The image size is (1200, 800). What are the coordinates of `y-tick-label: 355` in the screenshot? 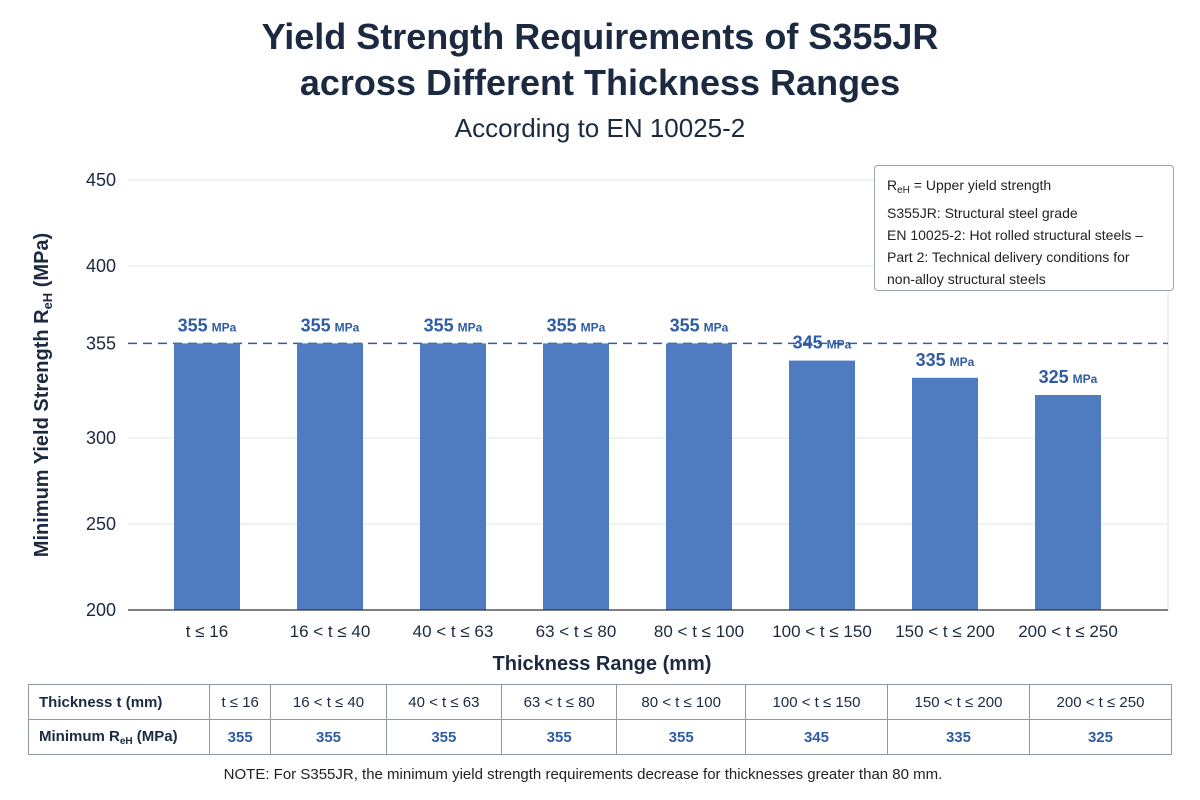 It's located at (101, 343).